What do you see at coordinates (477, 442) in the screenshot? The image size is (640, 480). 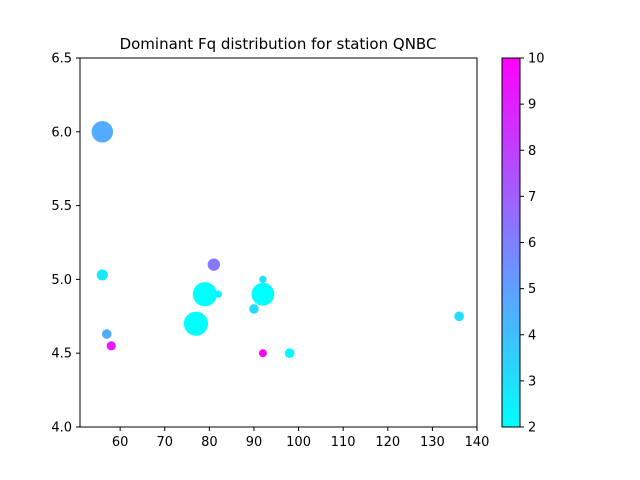 I see `x-tick-label-8: 140` at bounding box center [477, 442].